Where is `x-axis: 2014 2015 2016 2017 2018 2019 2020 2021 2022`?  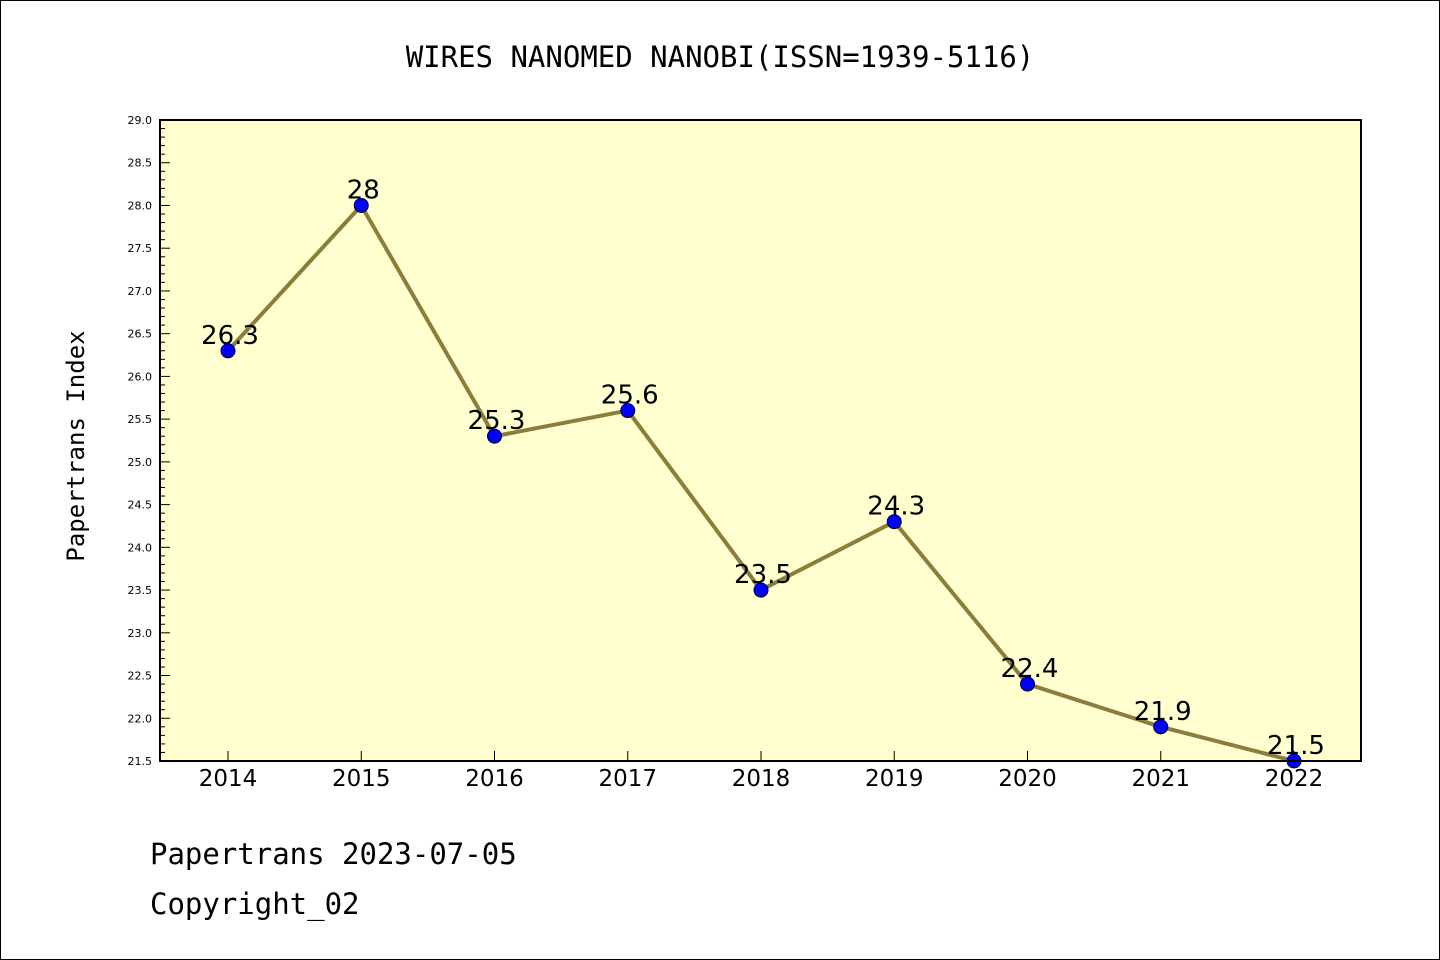 x-axis: 2014 2015 2016 2017 2018 2019 2020 2021 2022 is located at coordinates (761, 771).